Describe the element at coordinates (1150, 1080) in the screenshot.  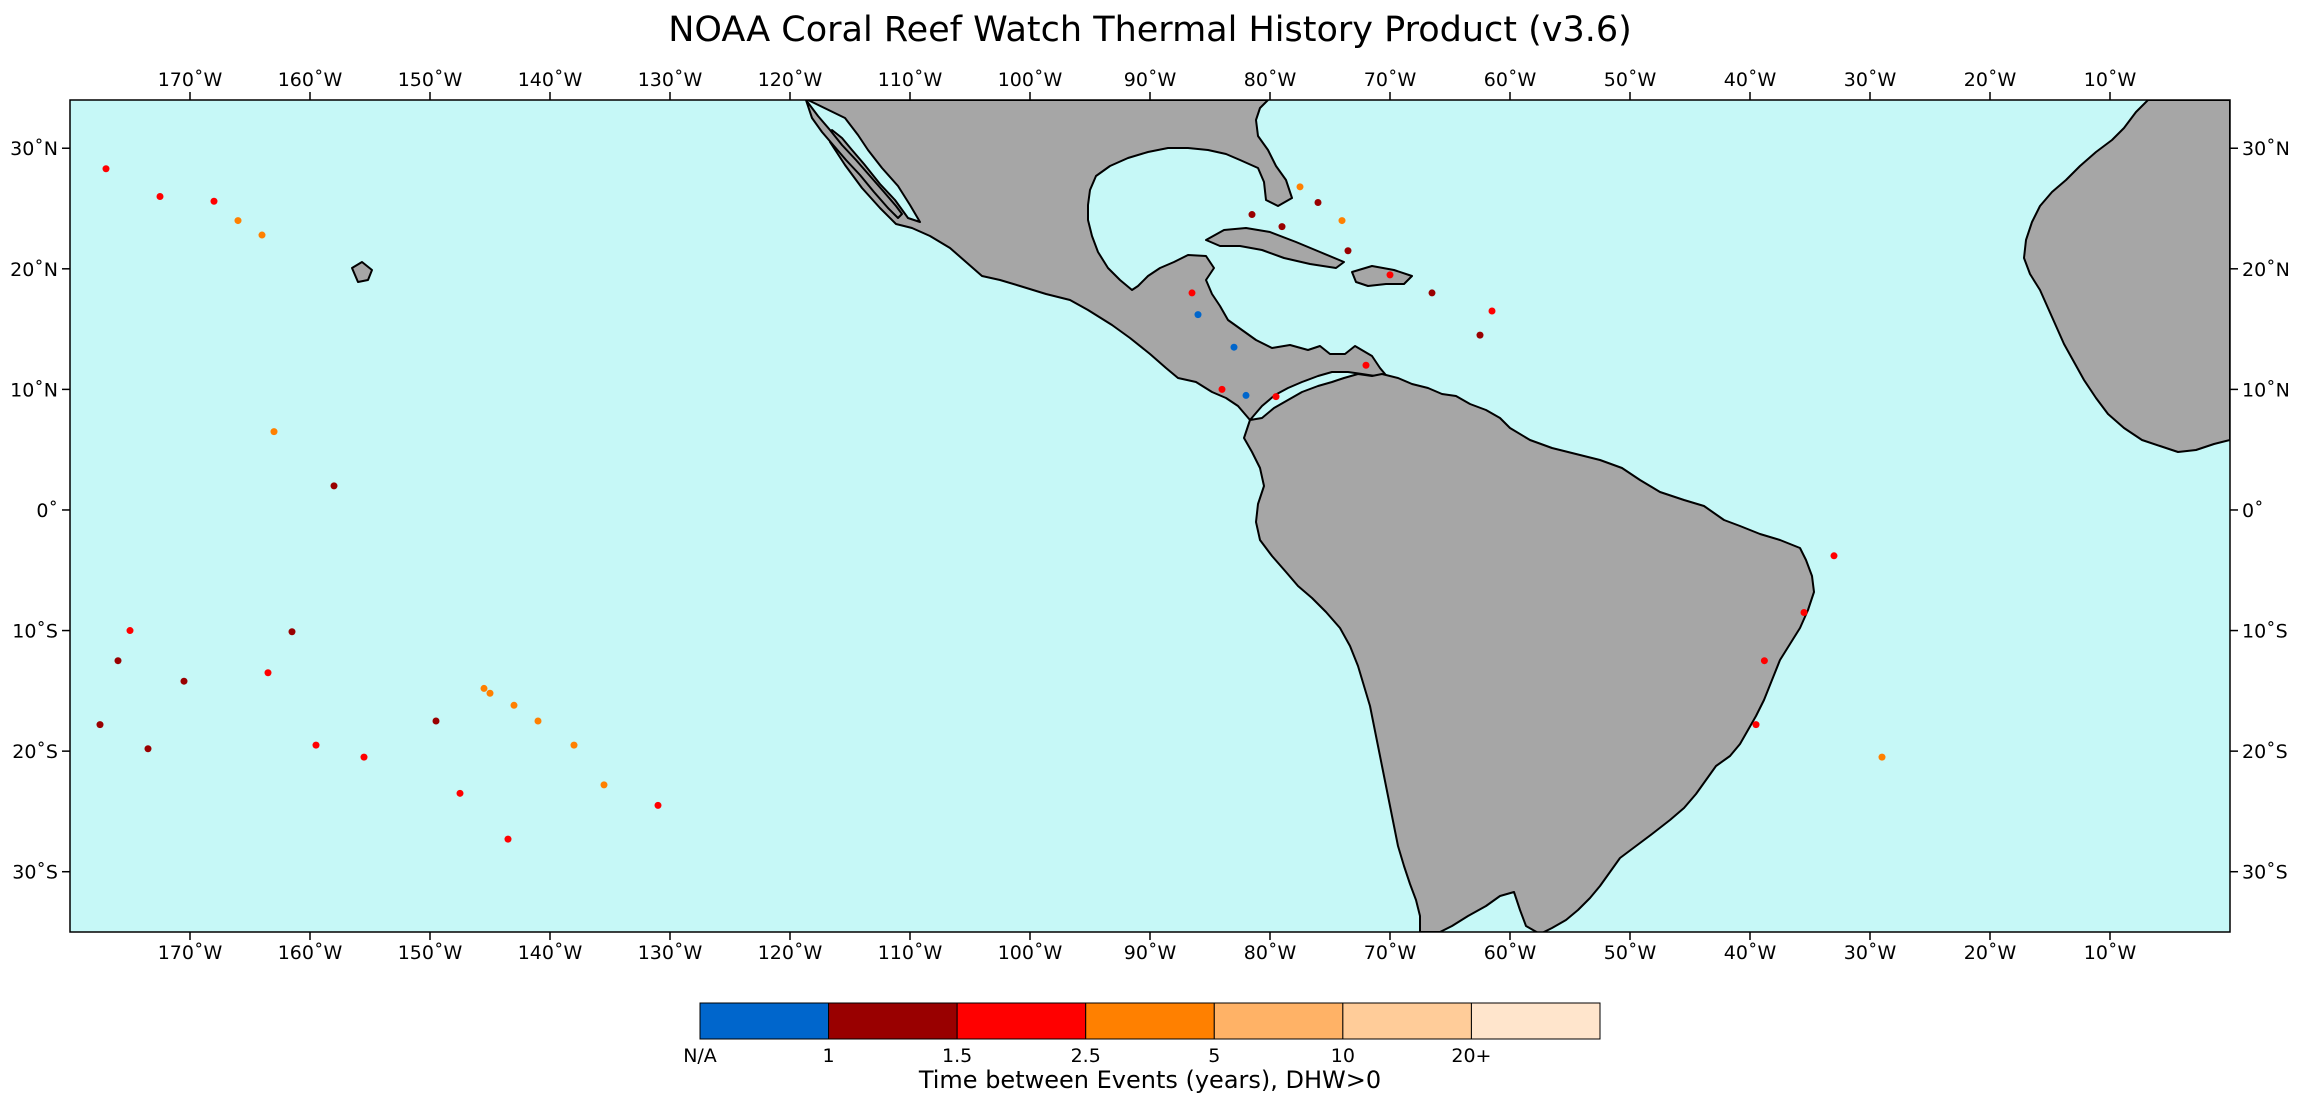
I see `colorbar-label: Time between Events (years), DHW>0` at that location.